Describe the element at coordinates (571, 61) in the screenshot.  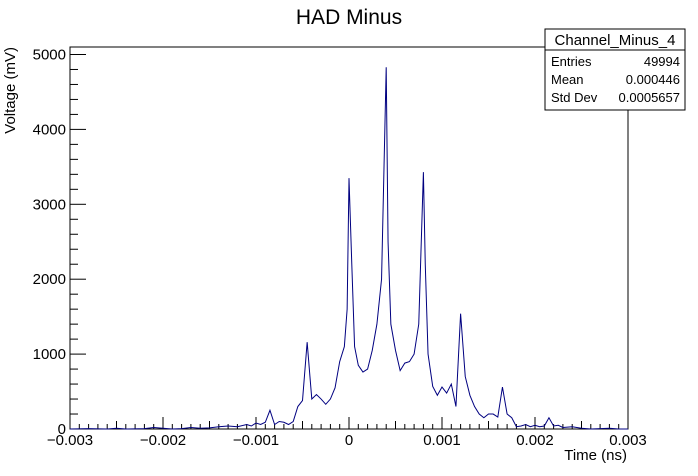
I see `stats-entries-label: Entries` at that location.